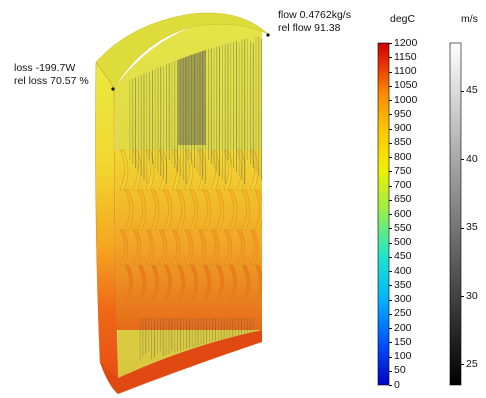  Describe the element at coordinates (406, 99) in the screenshot. I see `temperature-tick-1000: 1000` at that location.